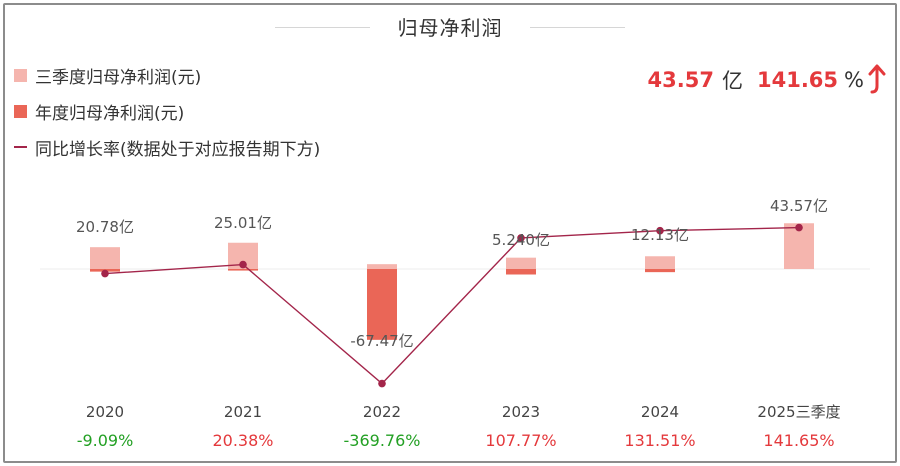 The width and height of the screenshot is (900, 466). Describe the element at coordinates (798, 440) in the screenshot. I see `growth-rate-label: 141.65%` at that location.